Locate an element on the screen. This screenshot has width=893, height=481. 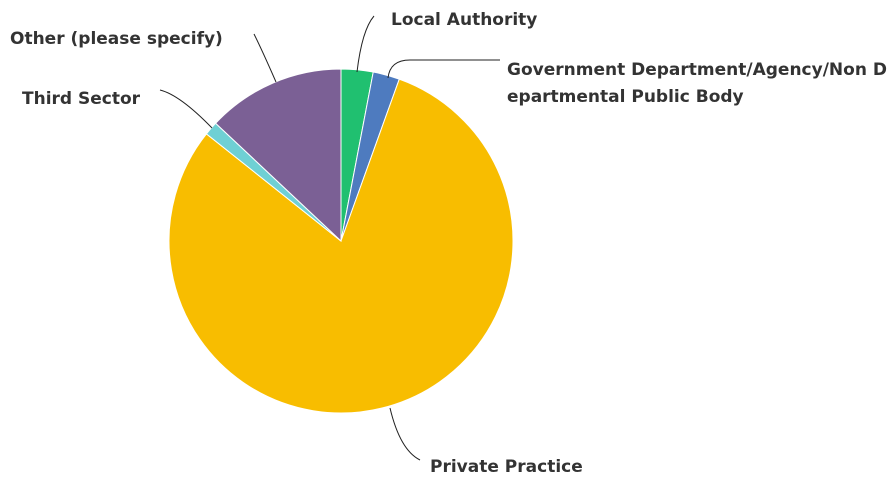
slice-label: Local Authority is located at coordinates (464, 20).